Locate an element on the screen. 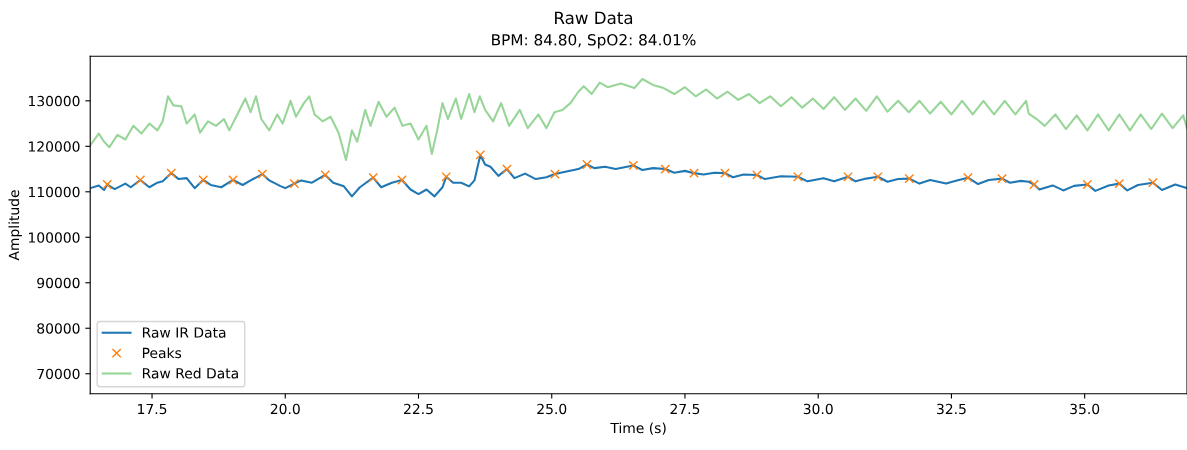 Image resolution: width=1187 pixels, height=450 pixels. x-tick-label: 25.0 is located at coordinates (552, 409).